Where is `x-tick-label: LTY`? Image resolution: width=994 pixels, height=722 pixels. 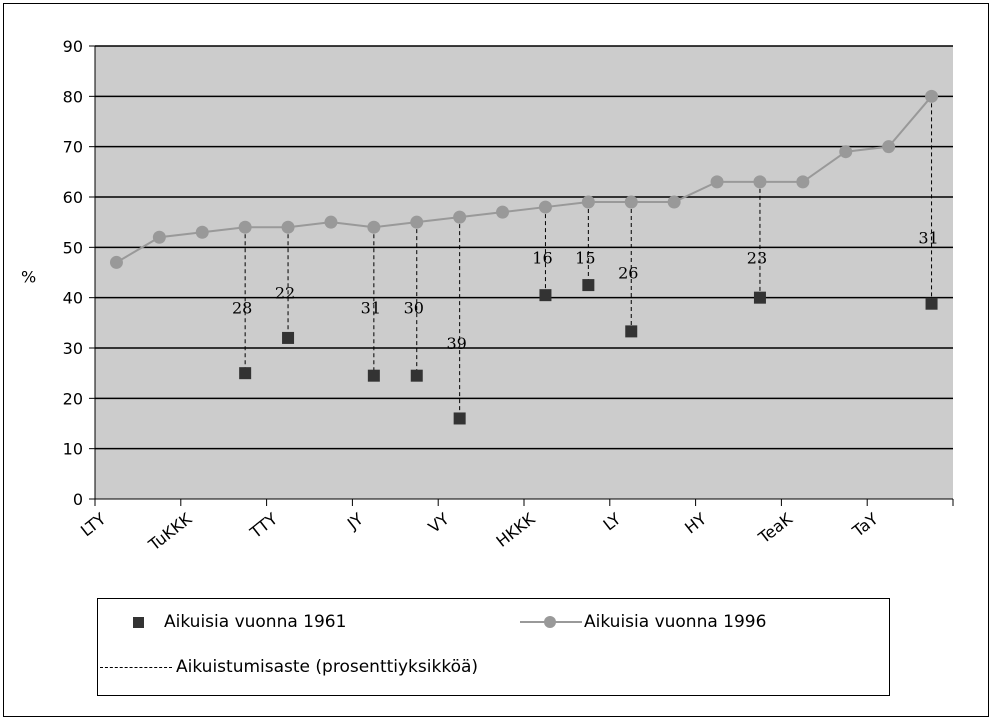 x-tick-label: LTY is located at coordinates (93, 524).